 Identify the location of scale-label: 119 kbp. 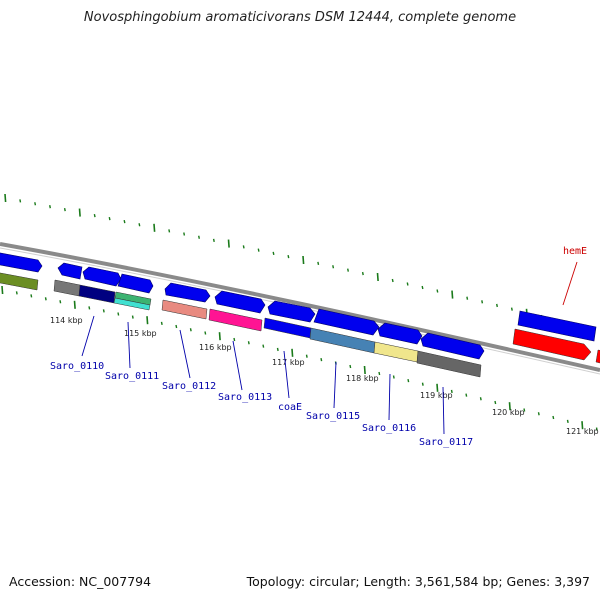
(436, 395).